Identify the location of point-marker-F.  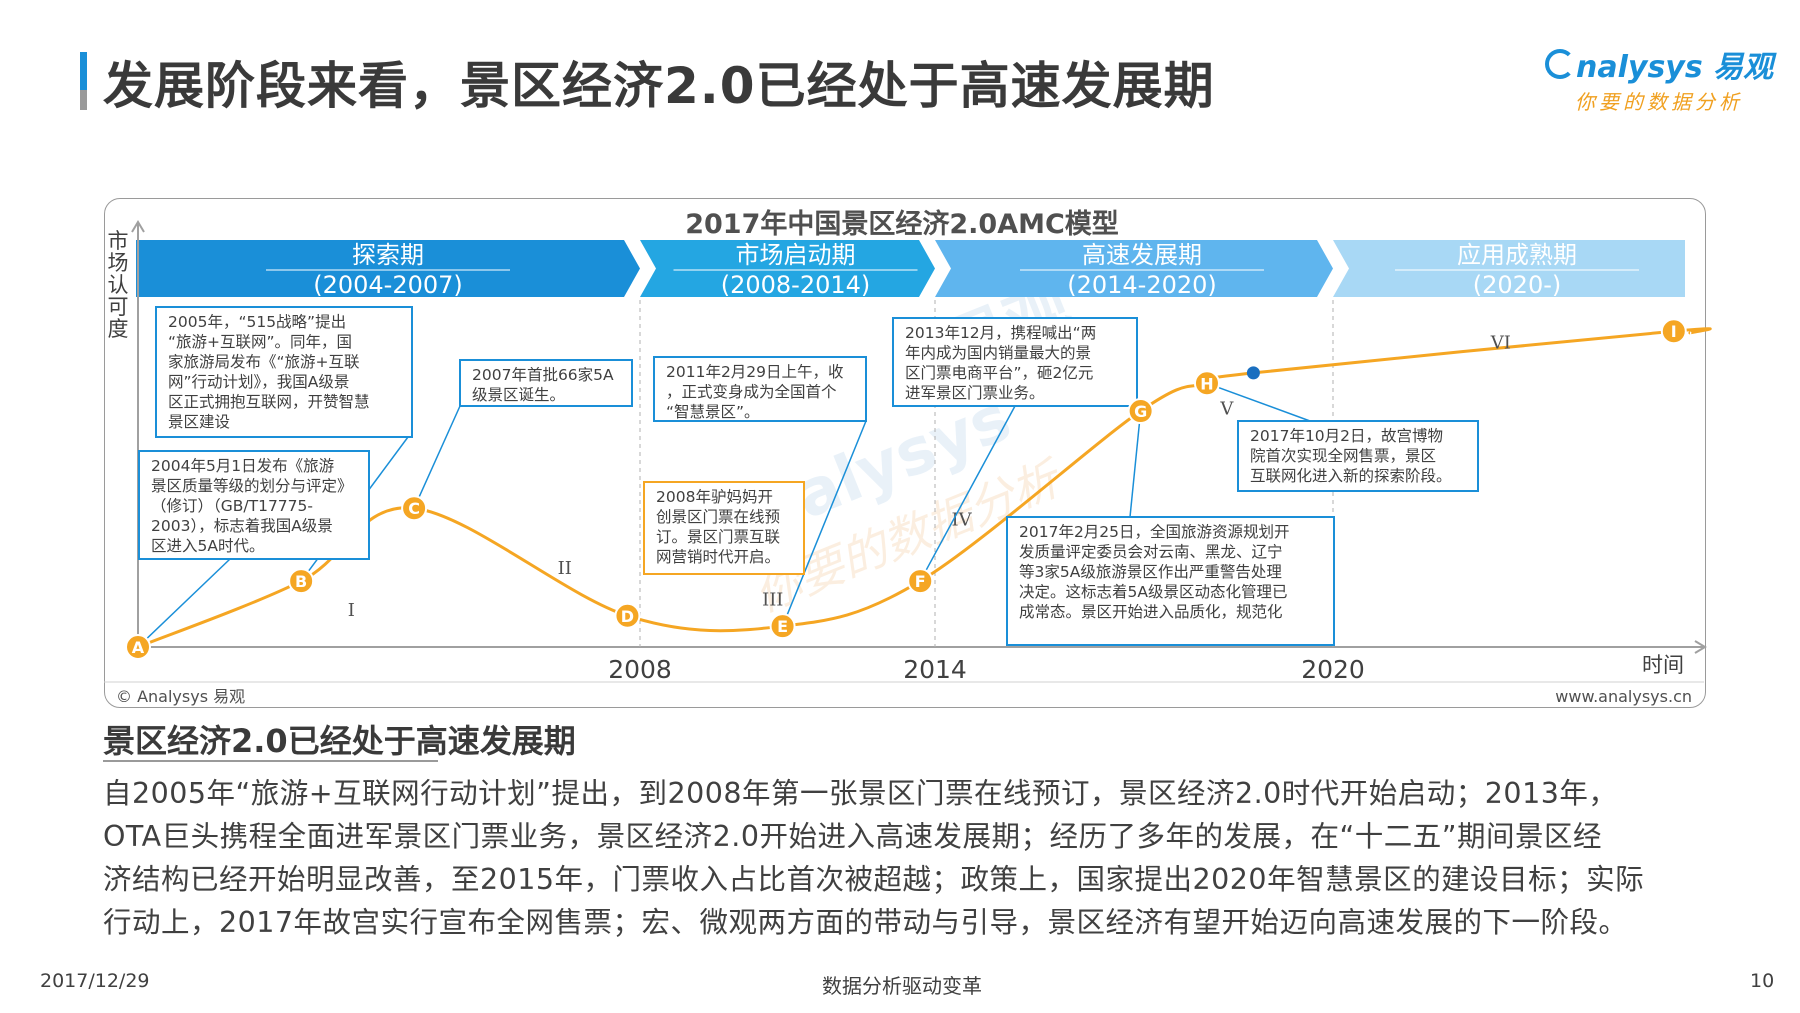
(920, 581).